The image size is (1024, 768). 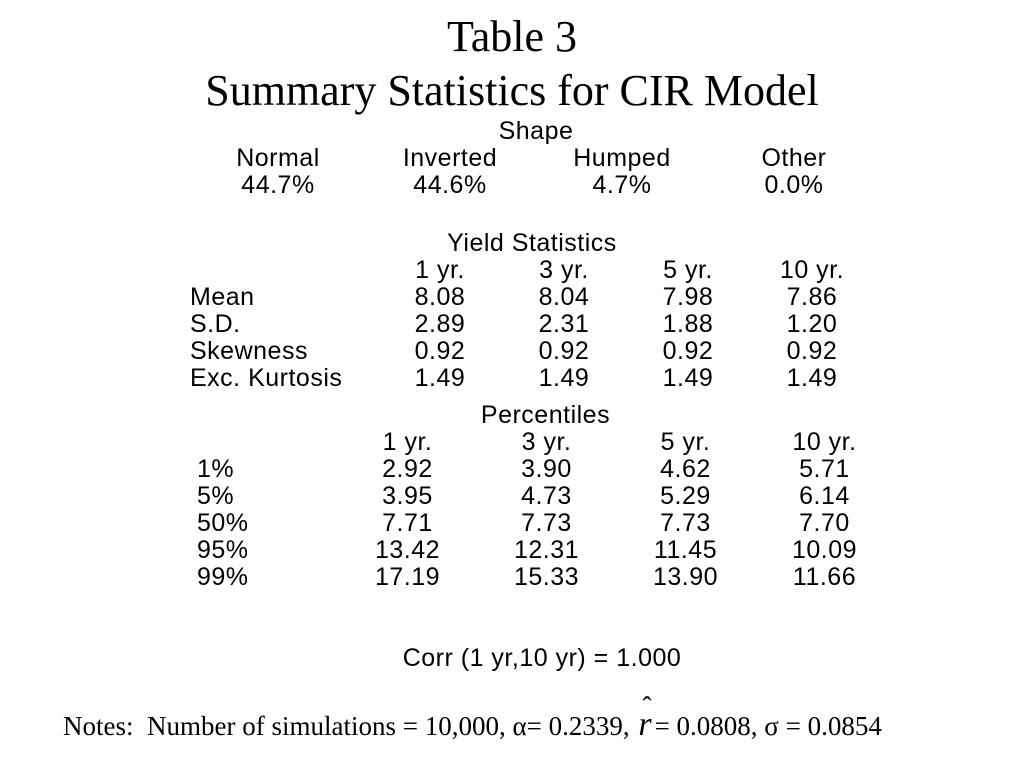 I want to click on notes-text-part2: = 0.0808, σ = 0.0854, so click(x=768, y=726).